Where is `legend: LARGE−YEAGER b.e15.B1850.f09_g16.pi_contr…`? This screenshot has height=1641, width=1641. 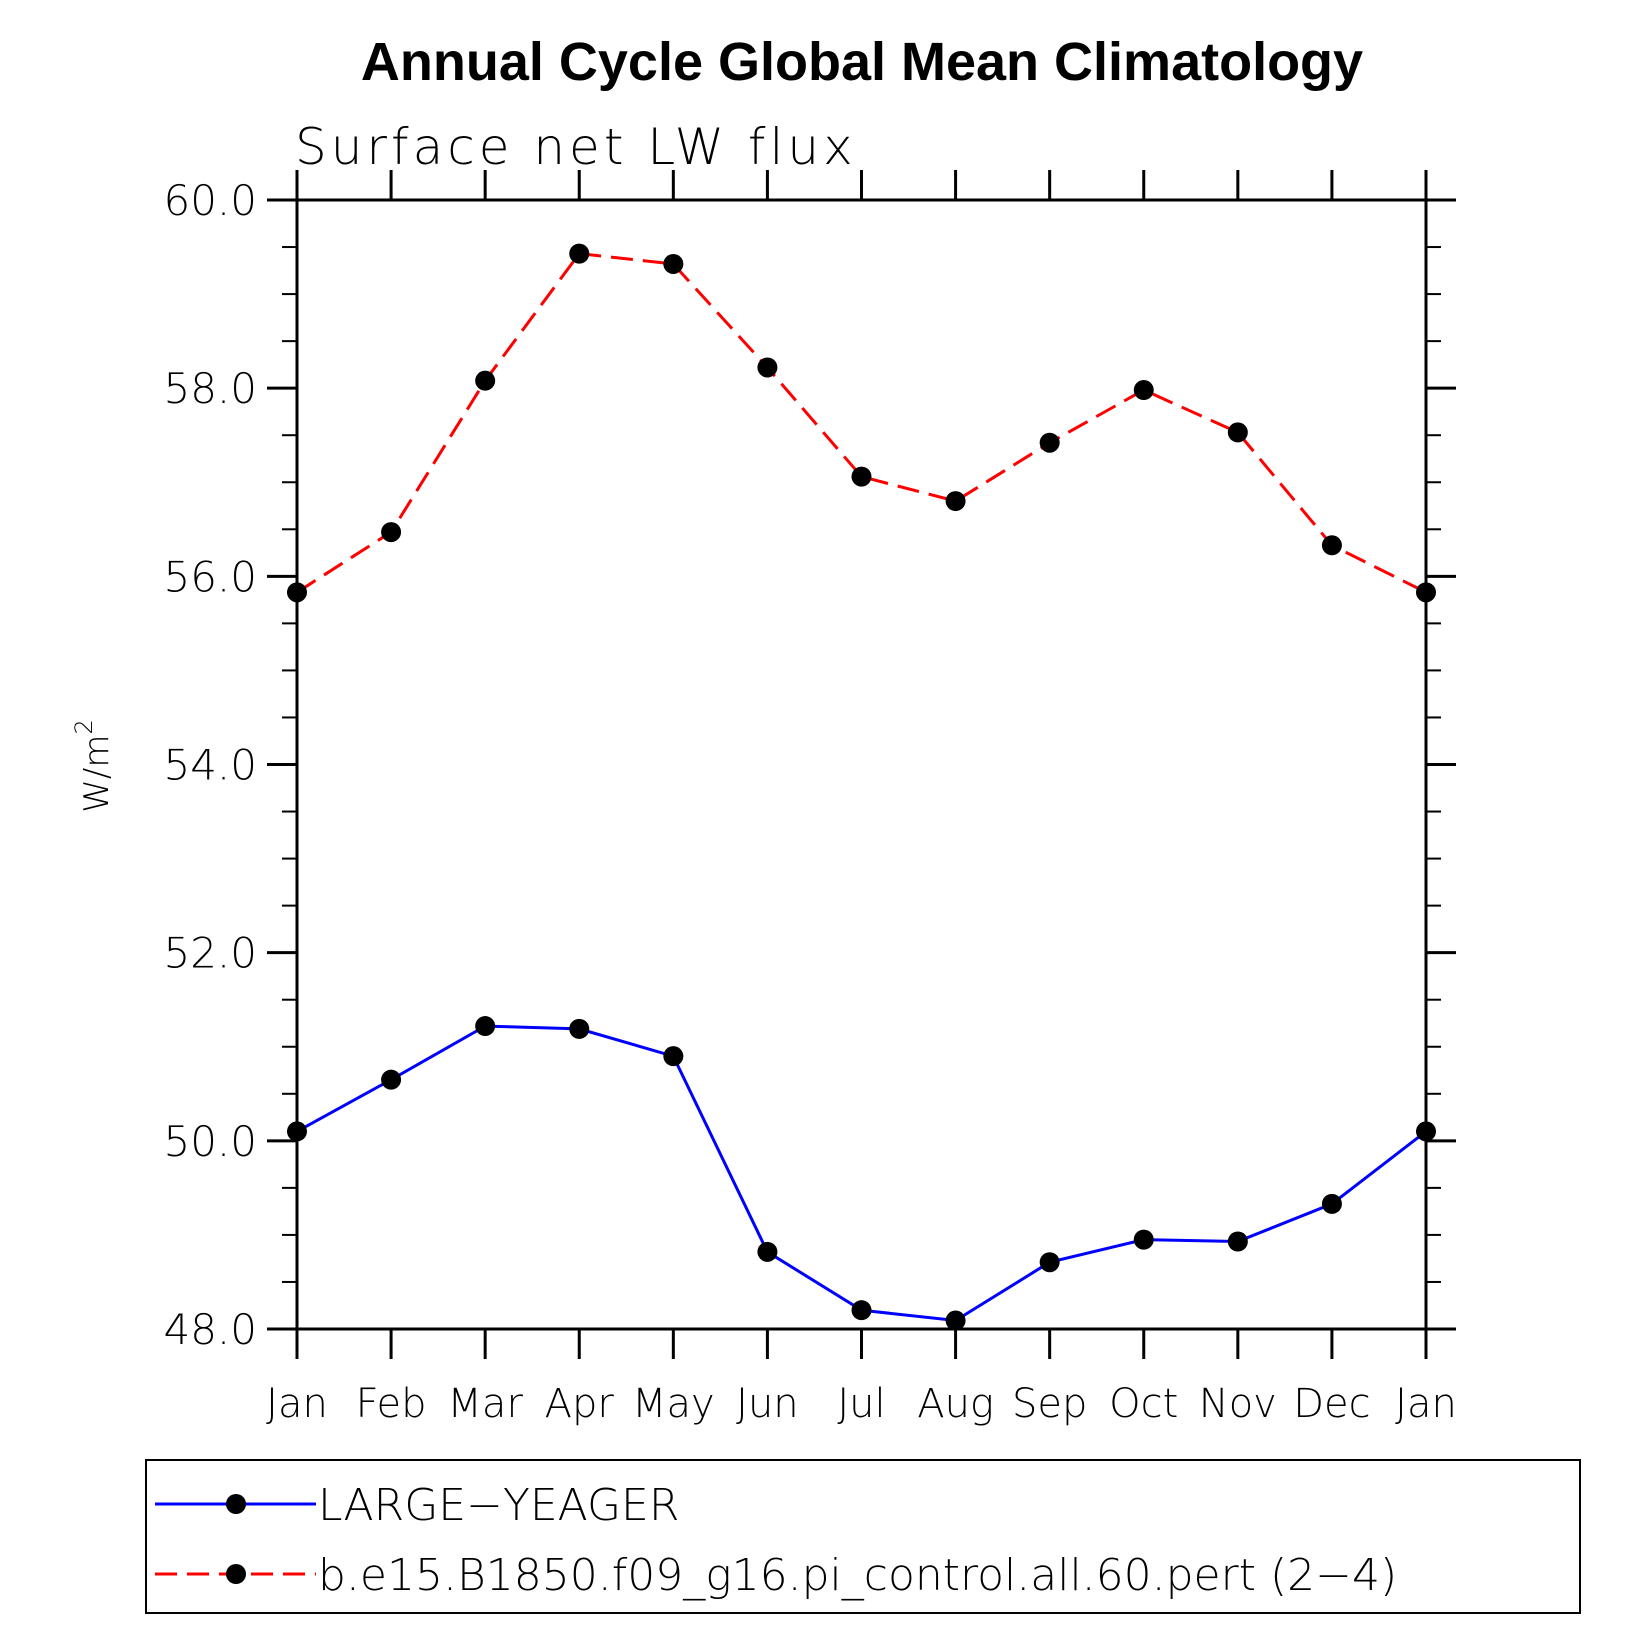
legend: LARGE−YEAGER b.e15.B1850.f09_g16.pi_contr… is located at coordinates (863, 1536).